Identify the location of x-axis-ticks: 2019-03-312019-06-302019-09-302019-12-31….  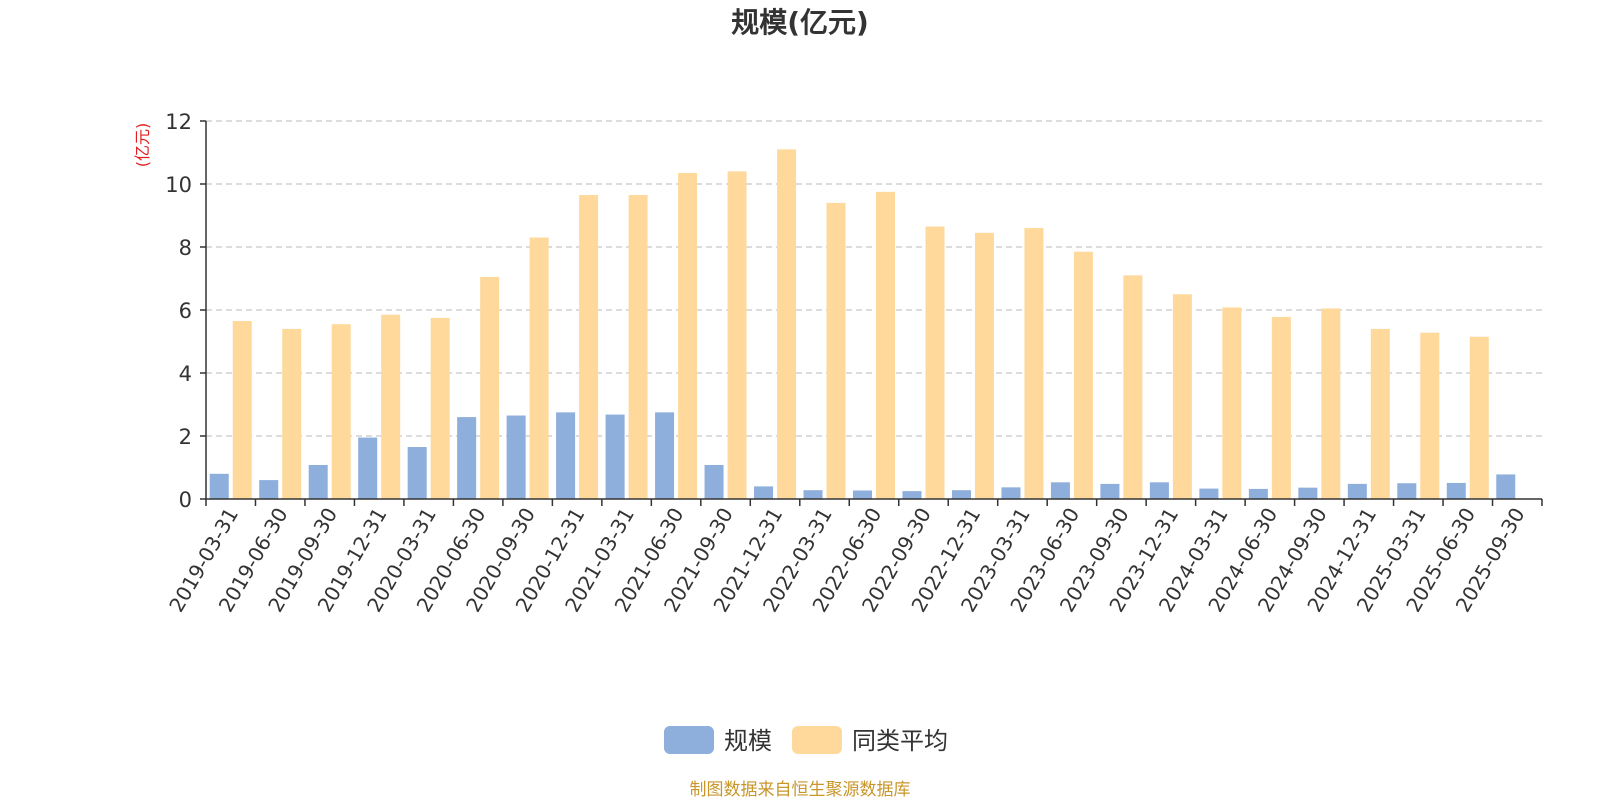
(853, 557).